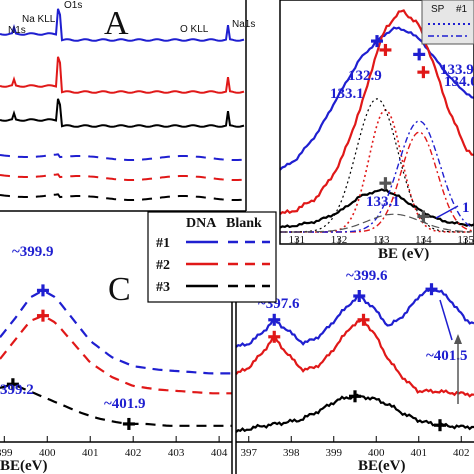  I want to click on panel-b-tick-label: 134, so click(423, 240).